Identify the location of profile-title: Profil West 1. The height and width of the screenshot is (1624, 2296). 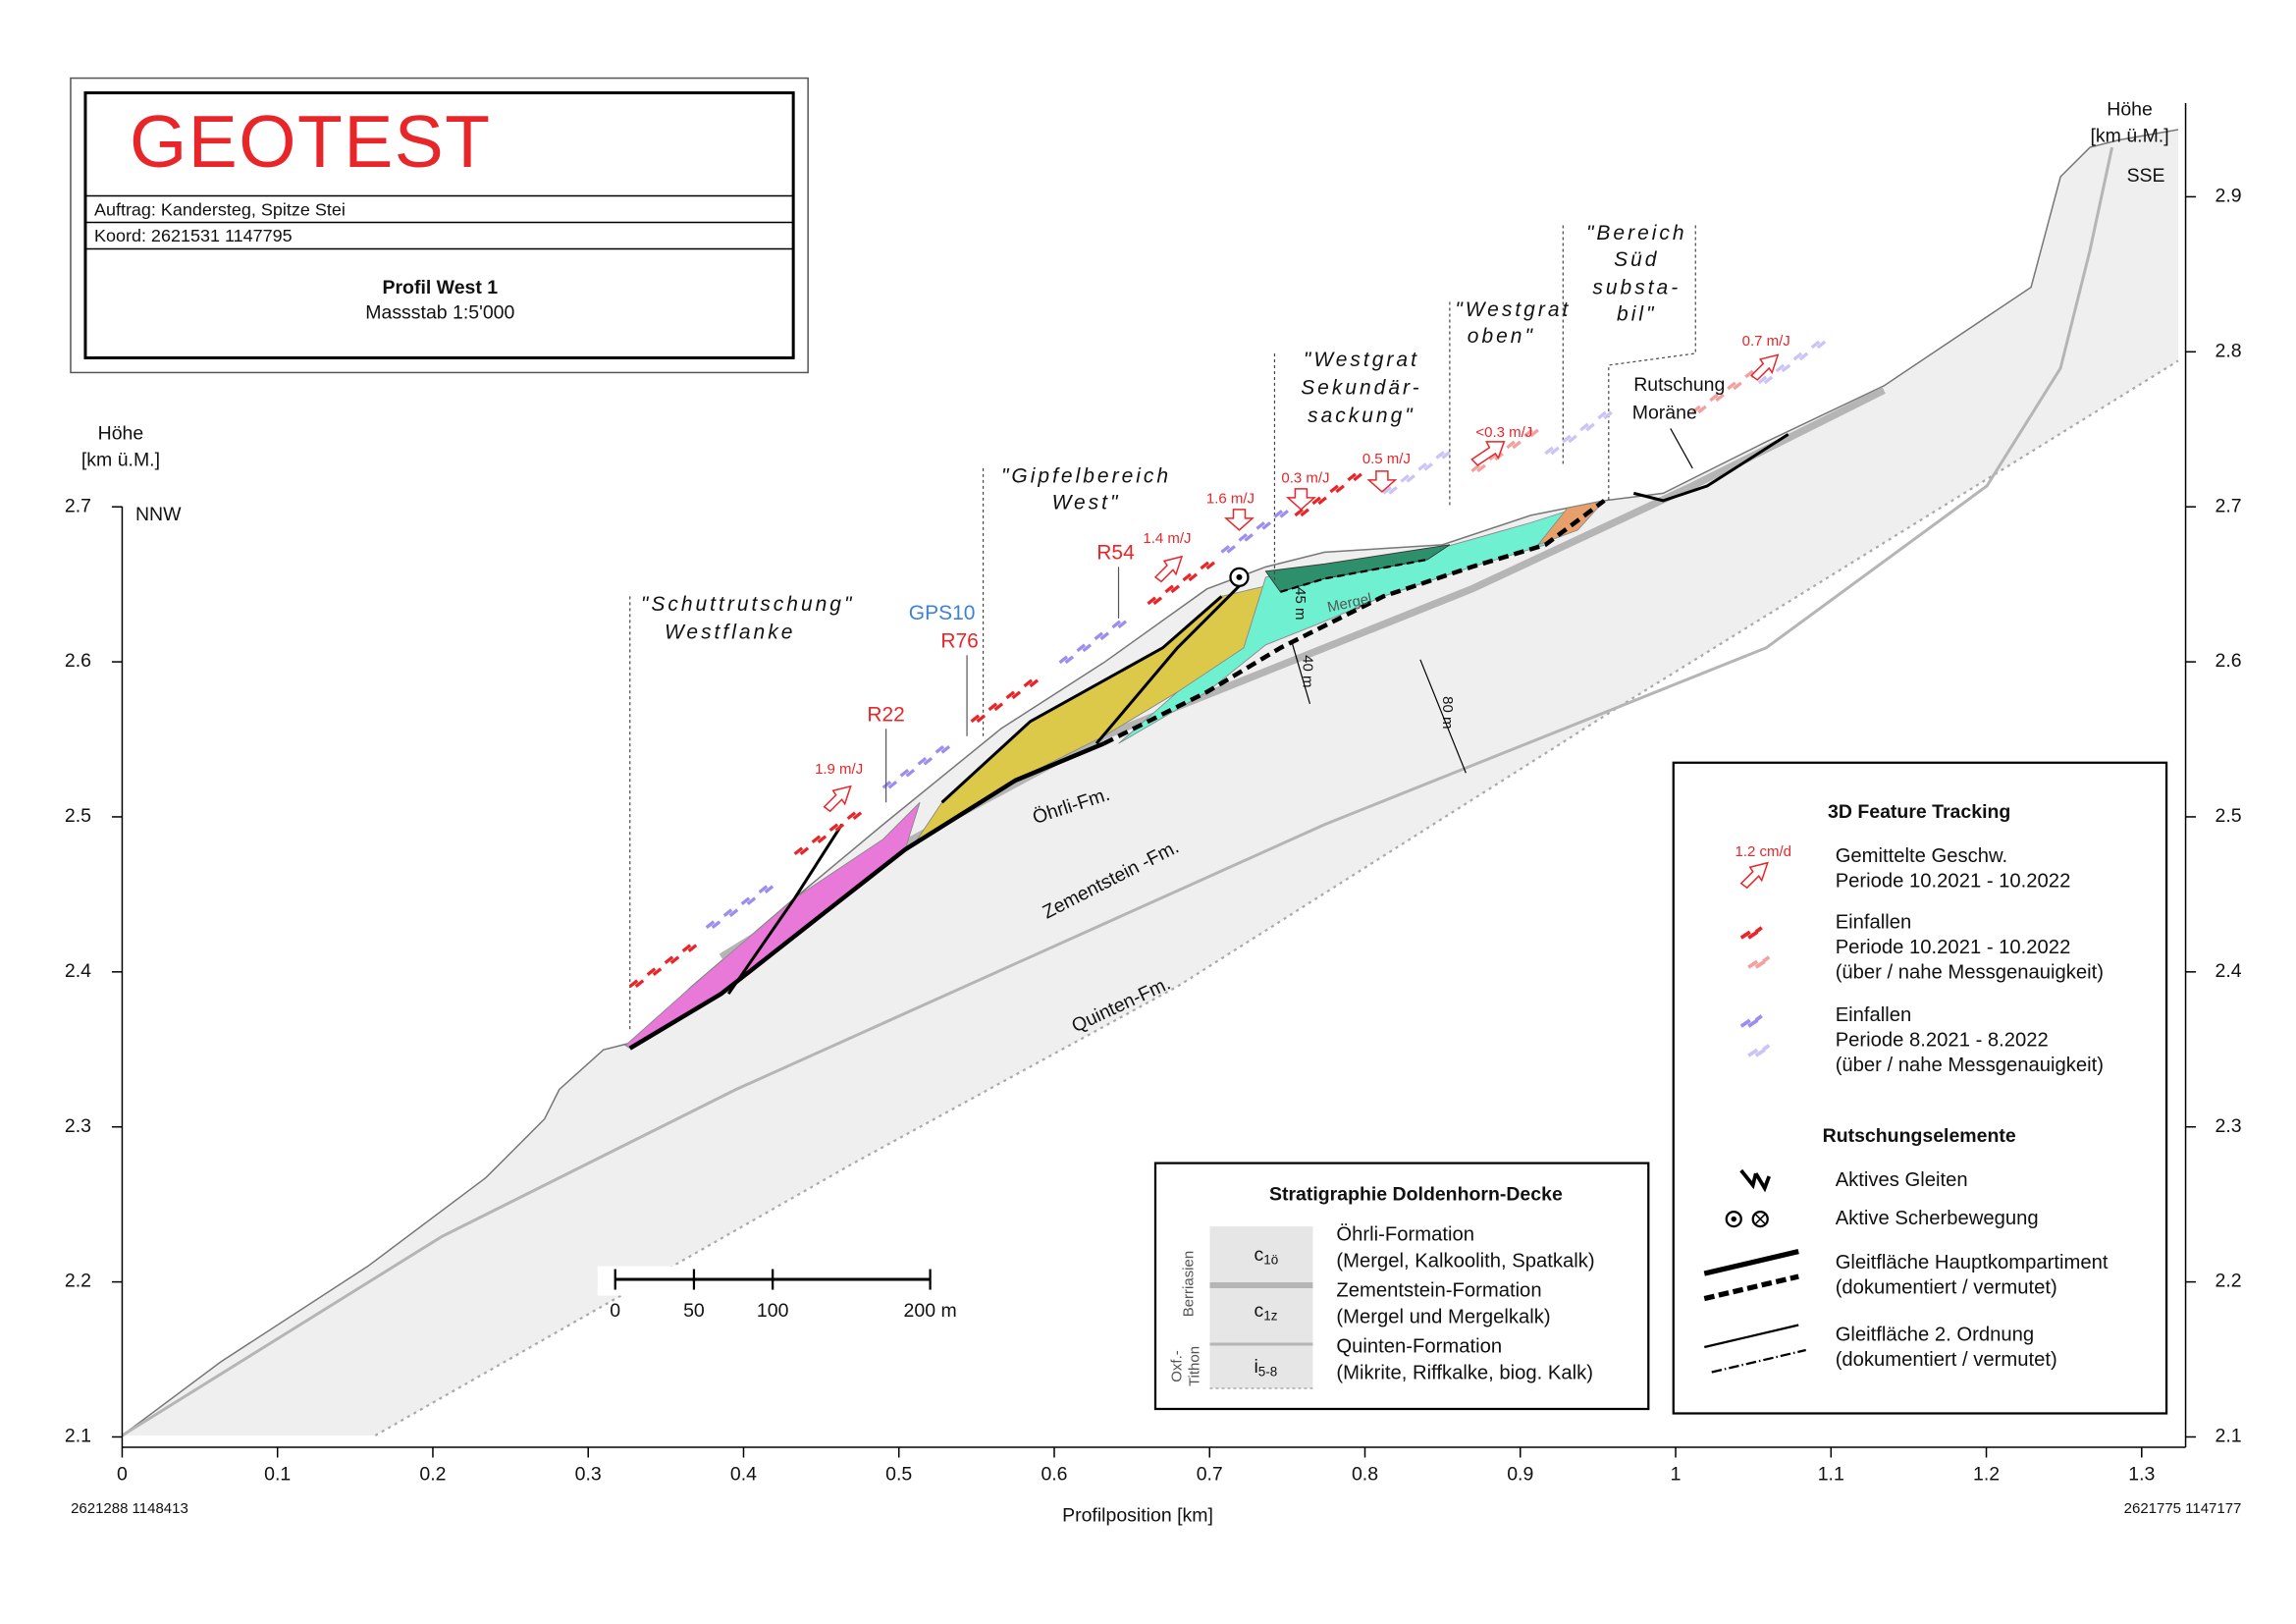
(440, 287).